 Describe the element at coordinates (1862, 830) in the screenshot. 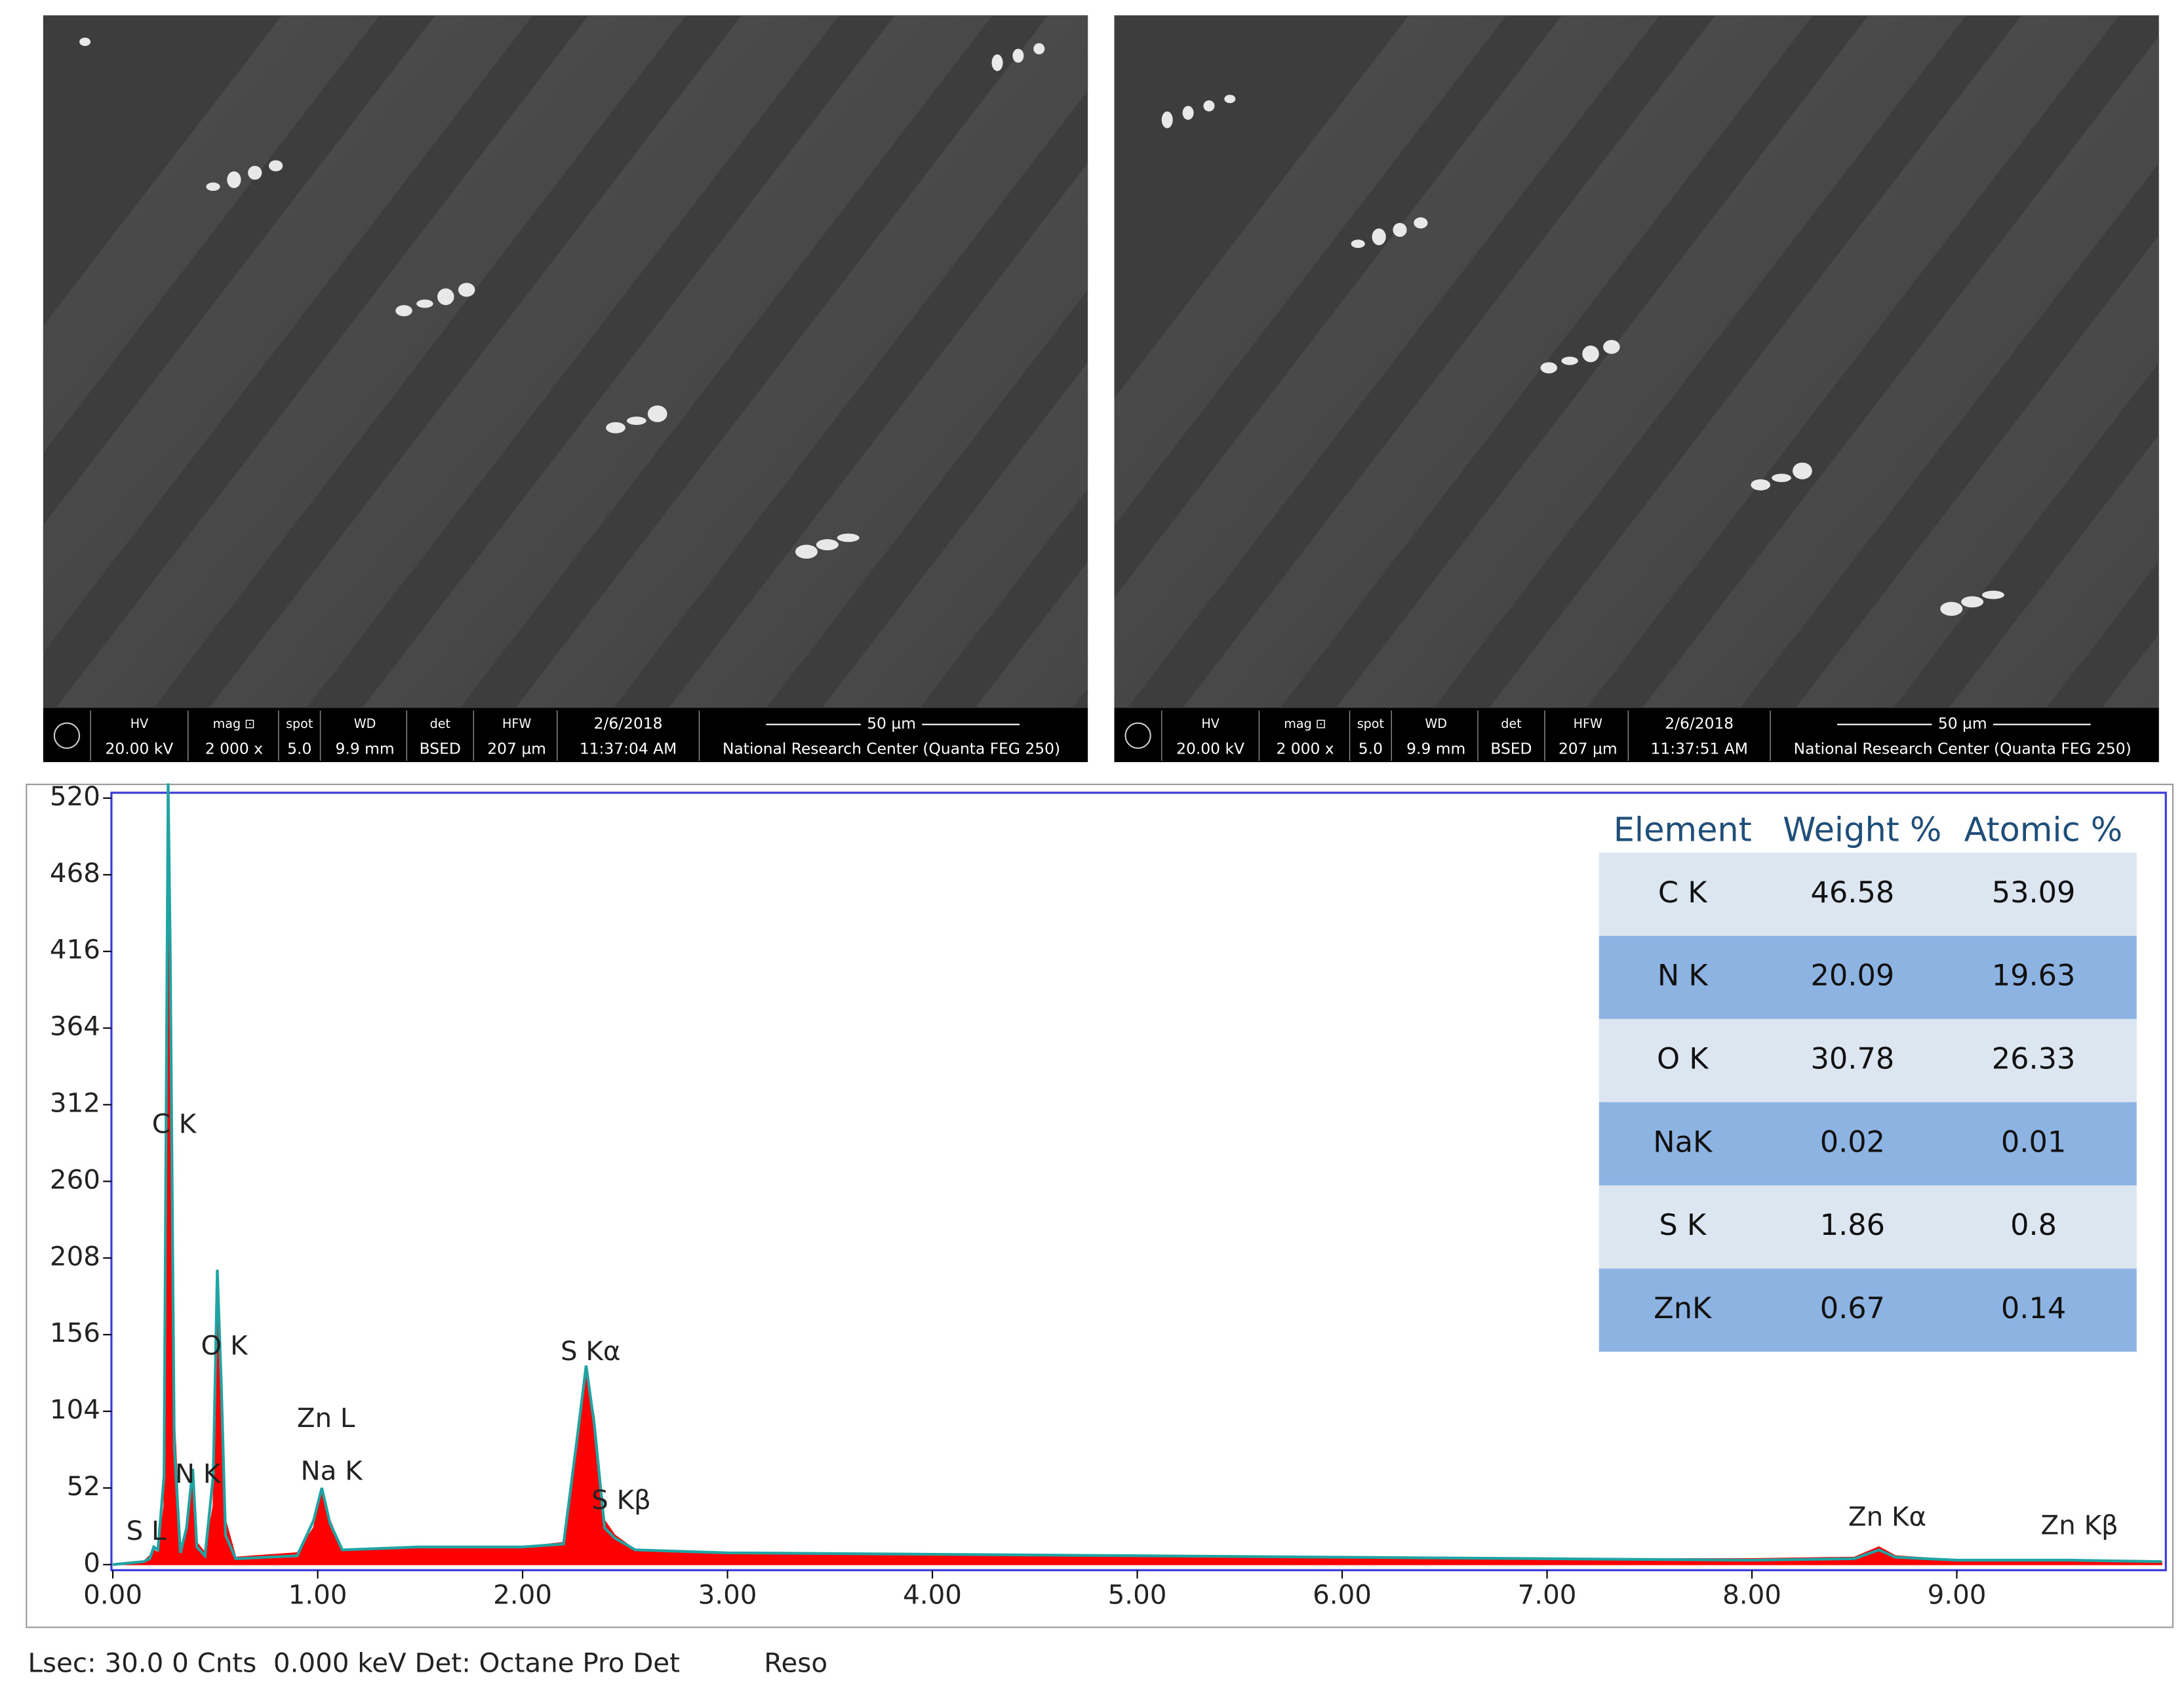

I see `table-header: Weight %` at that location.